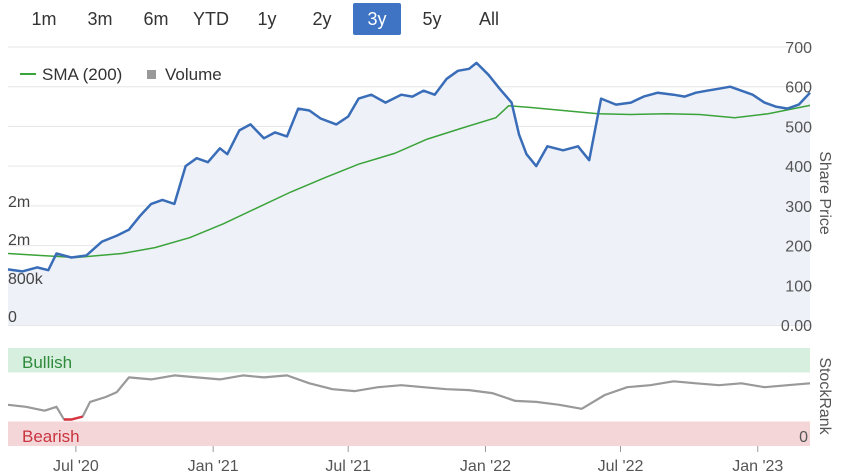 This screenshot has width=843, height=476. What do you see at coordinates (798, 127) in the screenshot?
I see `price-tick-label: 500` at bounding box center [798, 127].